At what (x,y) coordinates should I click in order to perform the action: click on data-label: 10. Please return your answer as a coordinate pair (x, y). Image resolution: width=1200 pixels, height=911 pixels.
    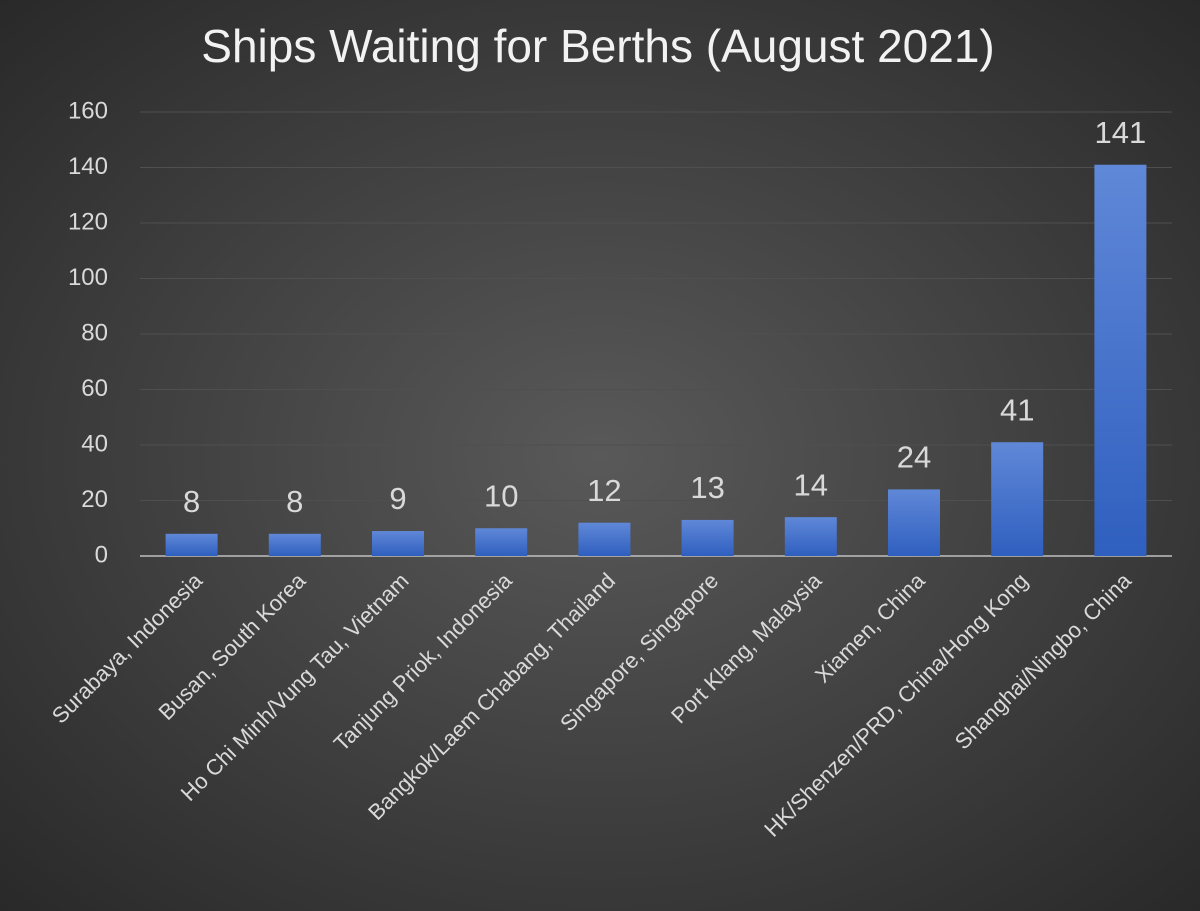
    Looking at the image, I should click on (501, 495).